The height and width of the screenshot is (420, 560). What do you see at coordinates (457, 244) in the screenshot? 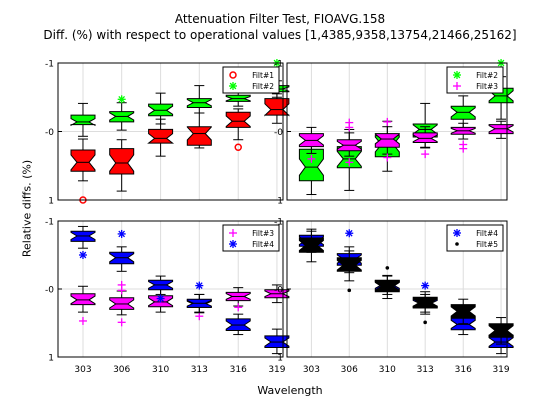
I see `legend-marker-Filt5-shape` at bounding box center [457, 244].